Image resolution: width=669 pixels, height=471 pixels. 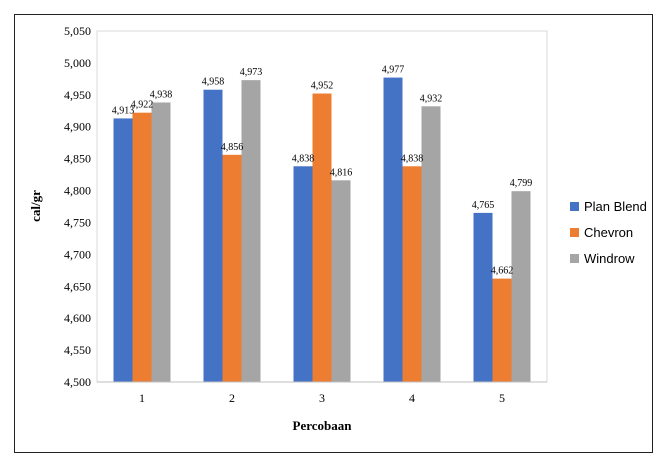 What do you see at coordinates (142, 398) in the screenshot?
I see `x-tick-label: 1` at bounding box center [142, 398].